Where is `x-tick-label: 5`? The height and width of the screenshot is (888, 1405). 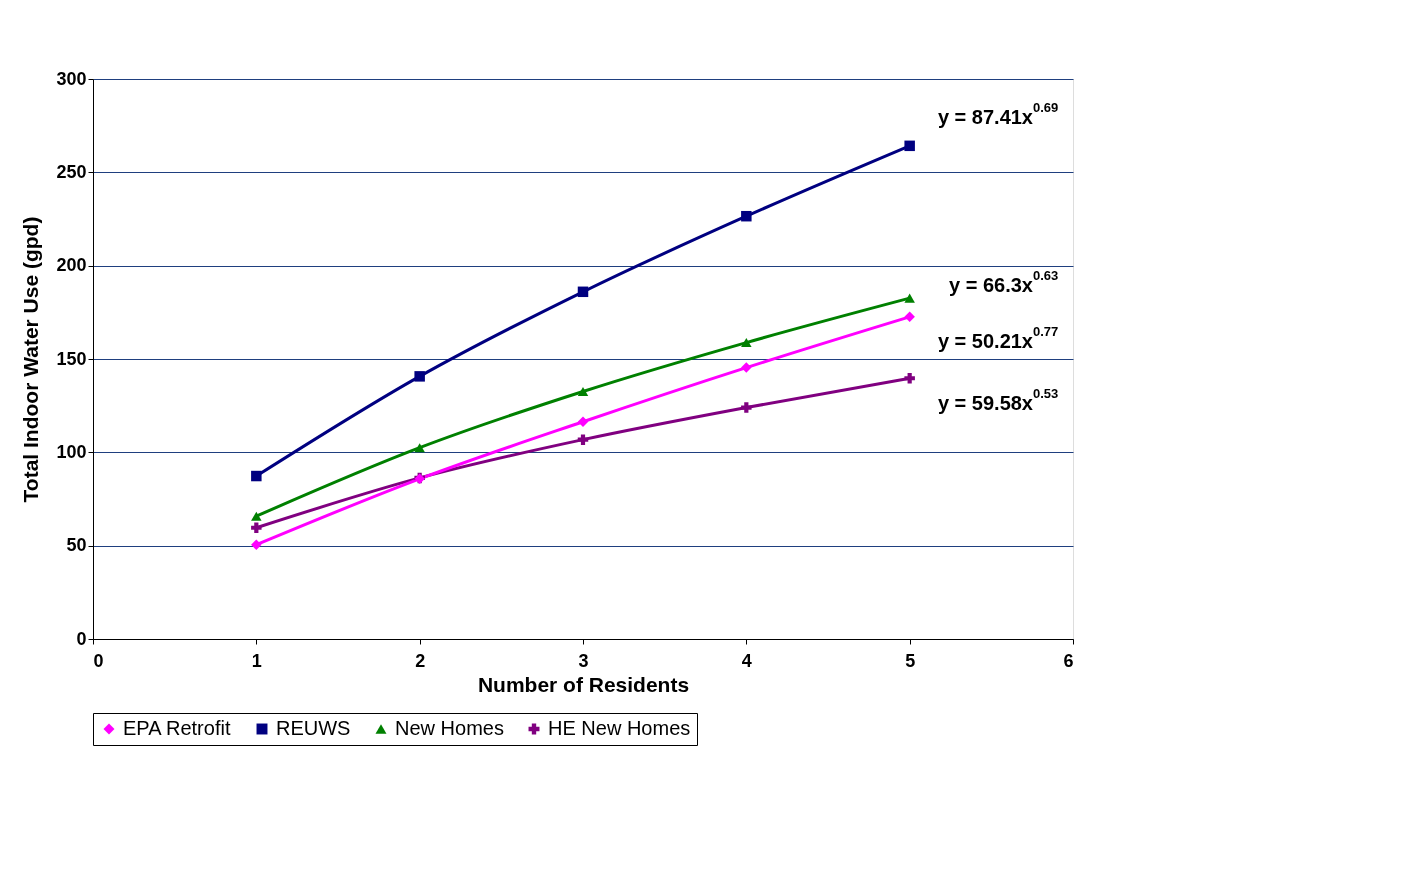
x-tick-label: 5 is located at coordinates (910, 660).